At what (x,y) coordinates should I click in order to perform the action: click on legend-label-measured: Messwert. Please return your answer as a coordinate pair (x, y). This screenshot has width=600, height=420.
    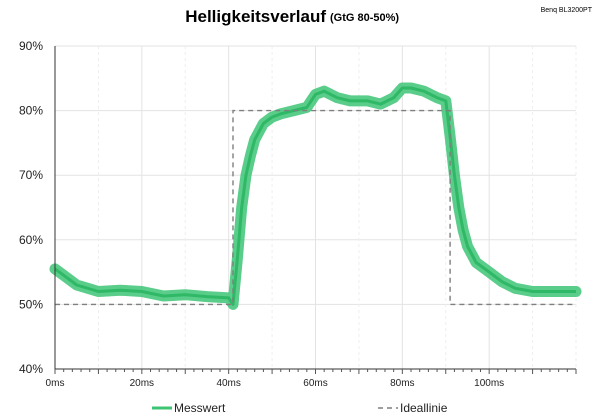
    Looking at the image, I should click on (200, 408).